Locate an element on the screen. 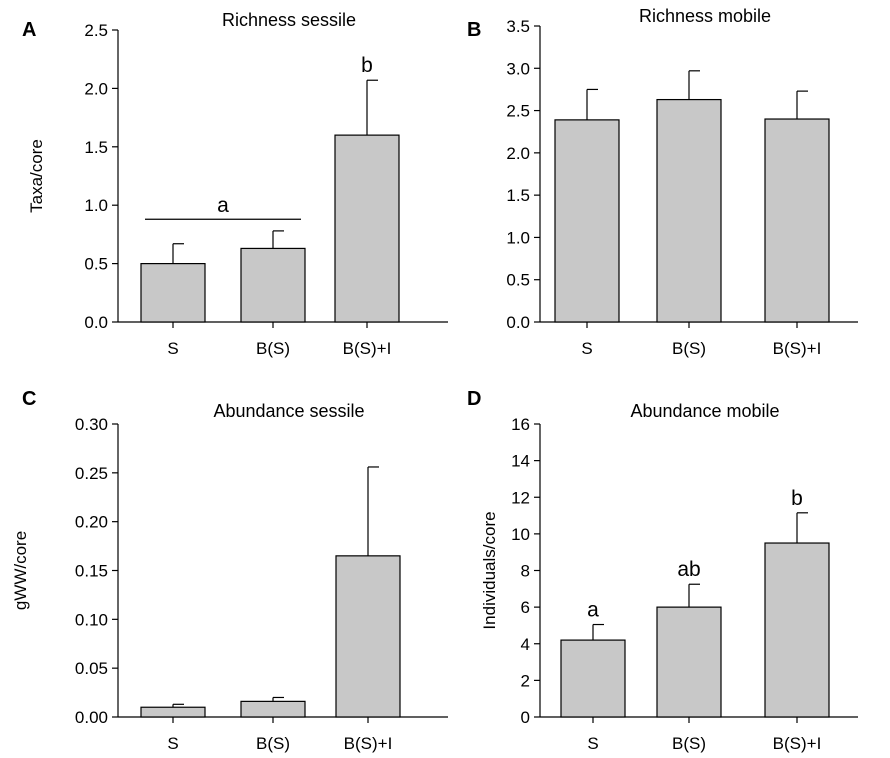 This screenshot has width=890, height=758. y-tick-label: 8 is located at coordinates (525, 571).